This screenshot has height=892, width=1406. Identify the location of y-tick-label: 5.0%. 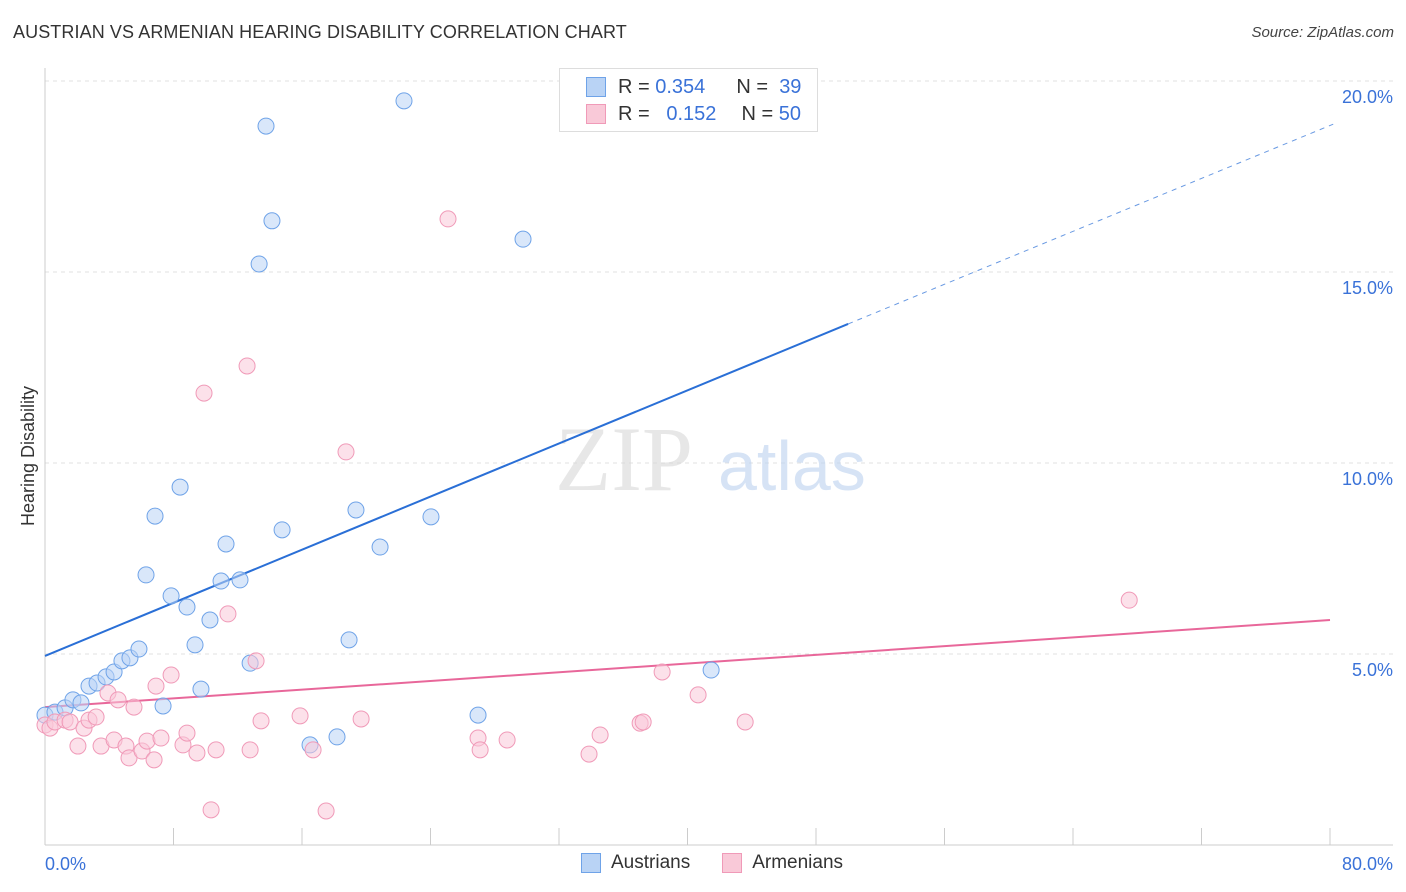
(1372, 670).